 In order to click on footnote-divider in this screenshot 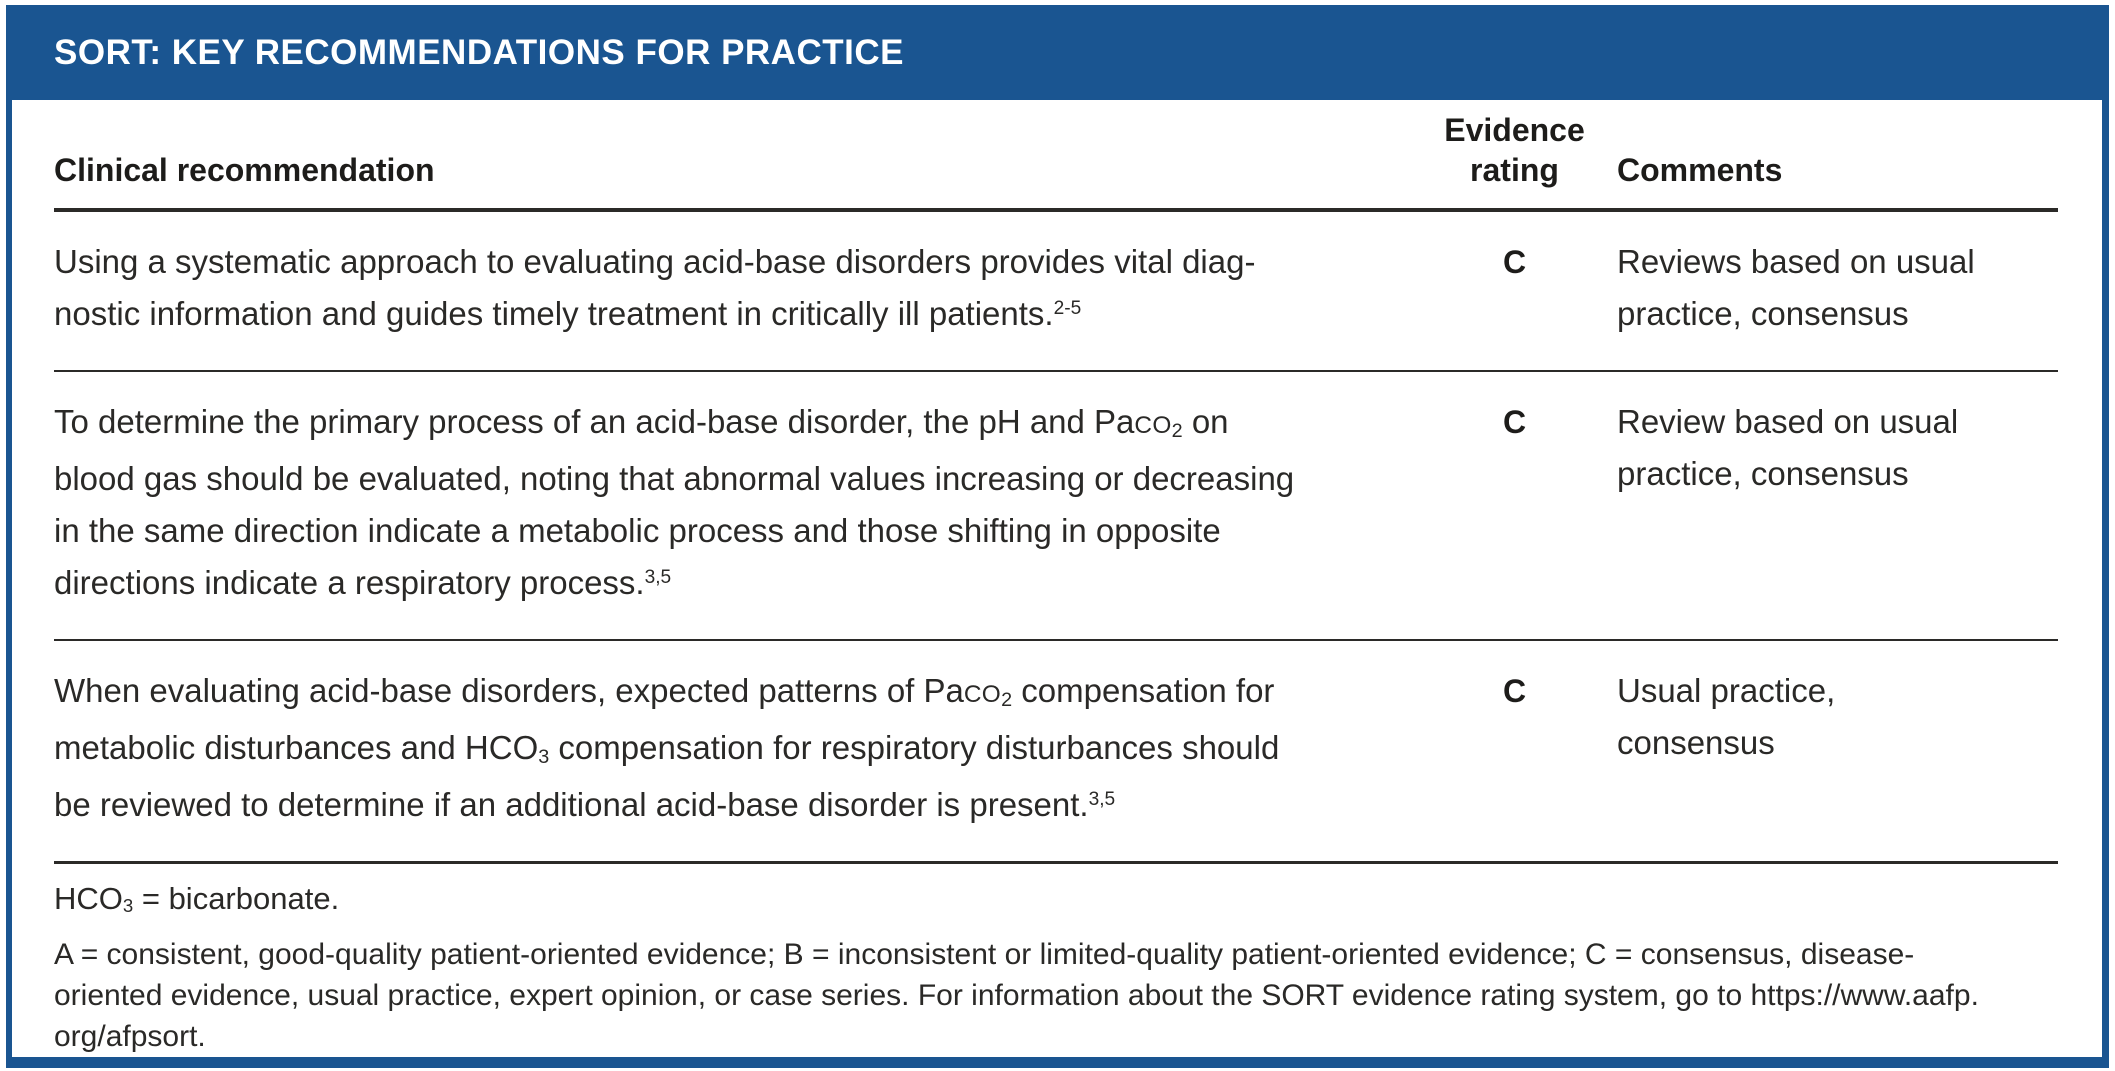, I will do `click(1056, 862)`.